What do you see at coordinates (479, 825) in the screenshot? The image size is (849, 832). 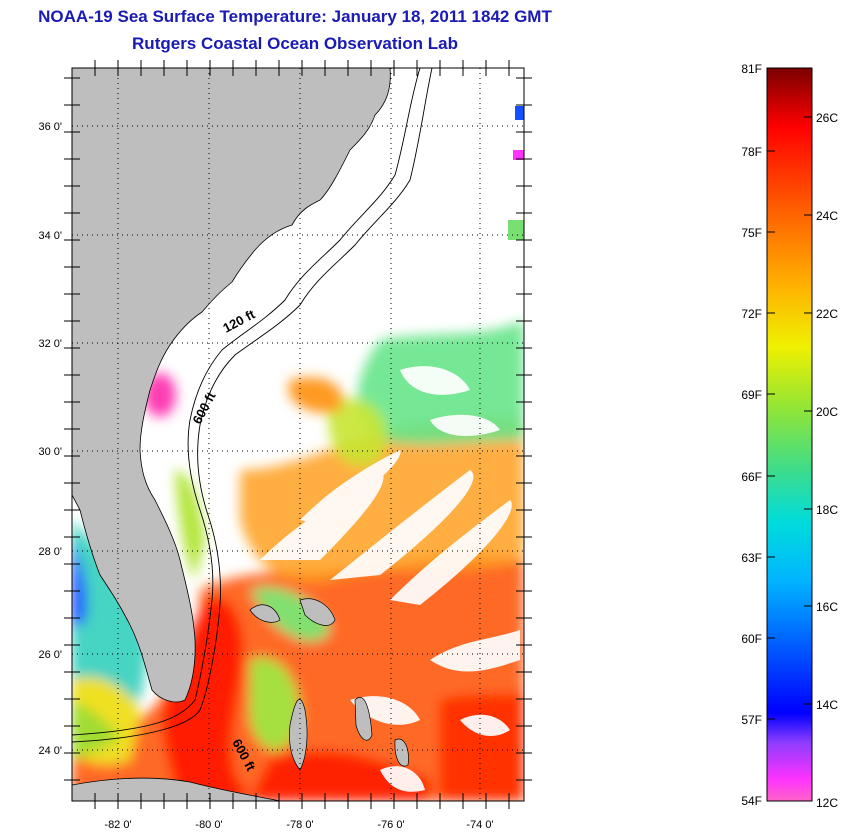 I see `lon-label: -74 0'` at bounding box center [479, 825].